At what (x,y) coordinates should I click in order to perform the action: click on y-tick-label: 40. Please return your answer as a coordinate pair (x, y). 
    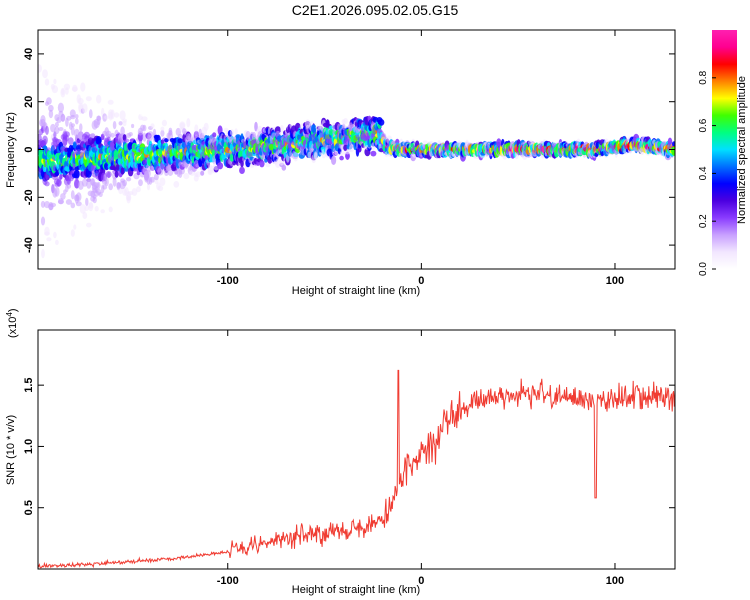
    Looking at the image, I should click on (29, 54).